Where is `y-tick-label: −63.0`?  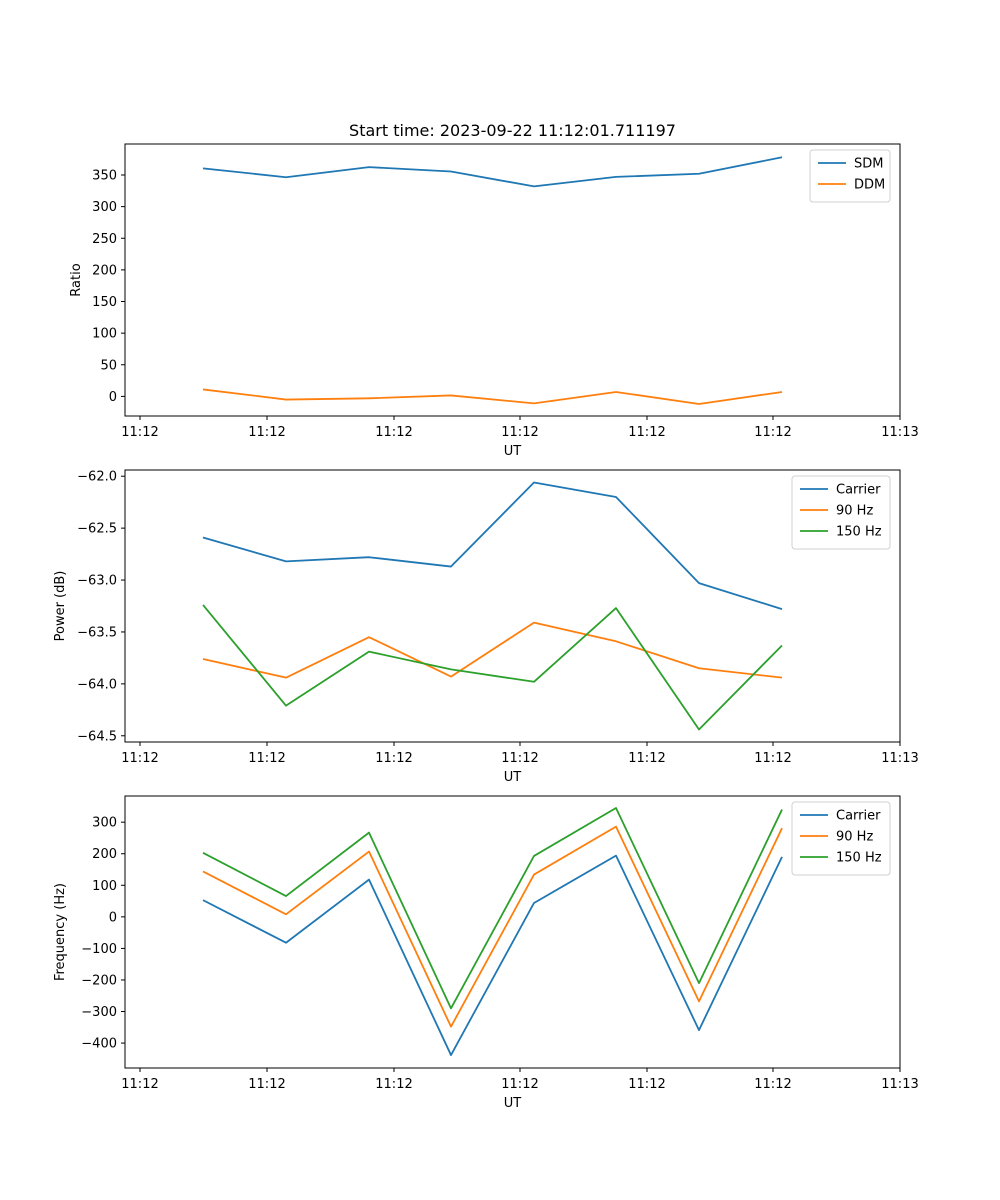
y-tick-label: −63.0 is located at coordinates (97, 581).